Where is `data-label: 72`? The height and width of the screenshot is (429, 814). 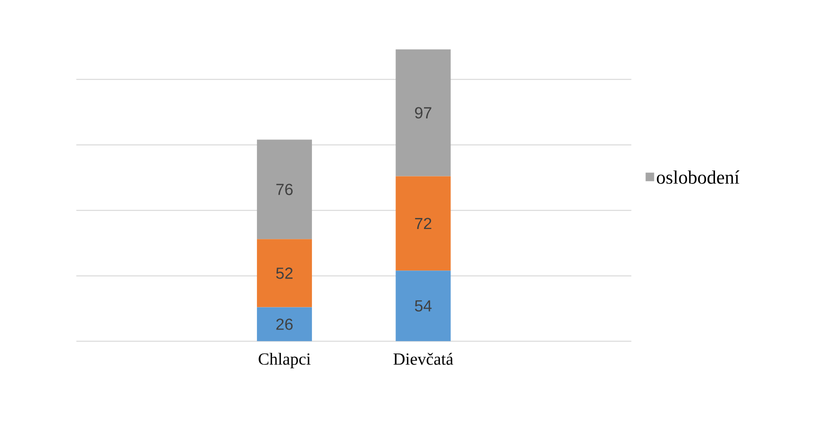
data-label: 72 is located at coordinates (423, 224).